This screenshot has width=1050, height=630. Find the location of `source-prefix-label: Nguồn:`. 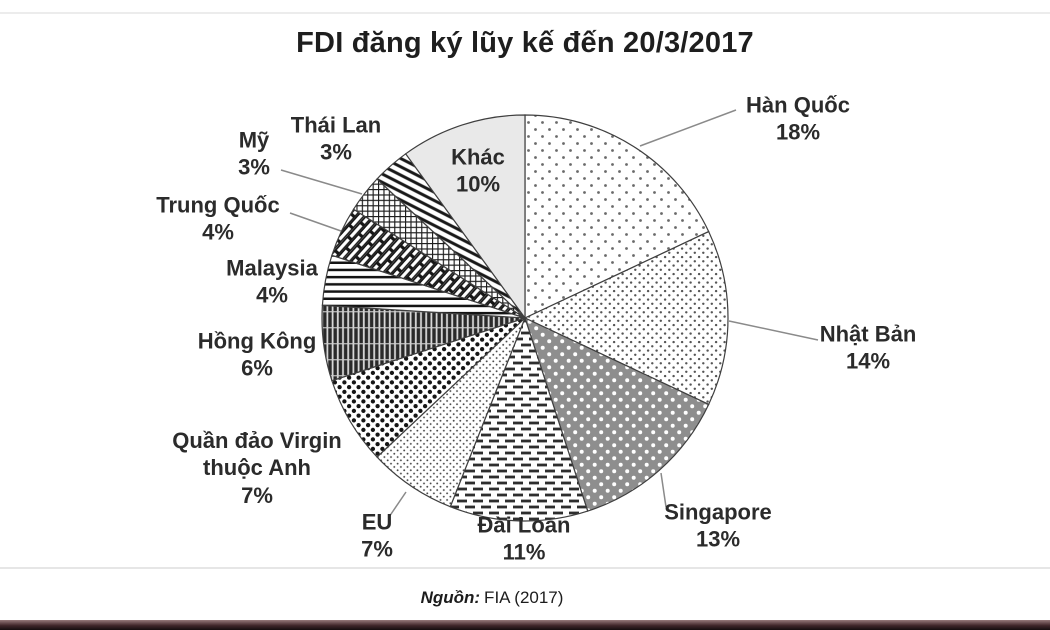

source-prefix-label: Nguồn: is located at coordinates (450, 597).